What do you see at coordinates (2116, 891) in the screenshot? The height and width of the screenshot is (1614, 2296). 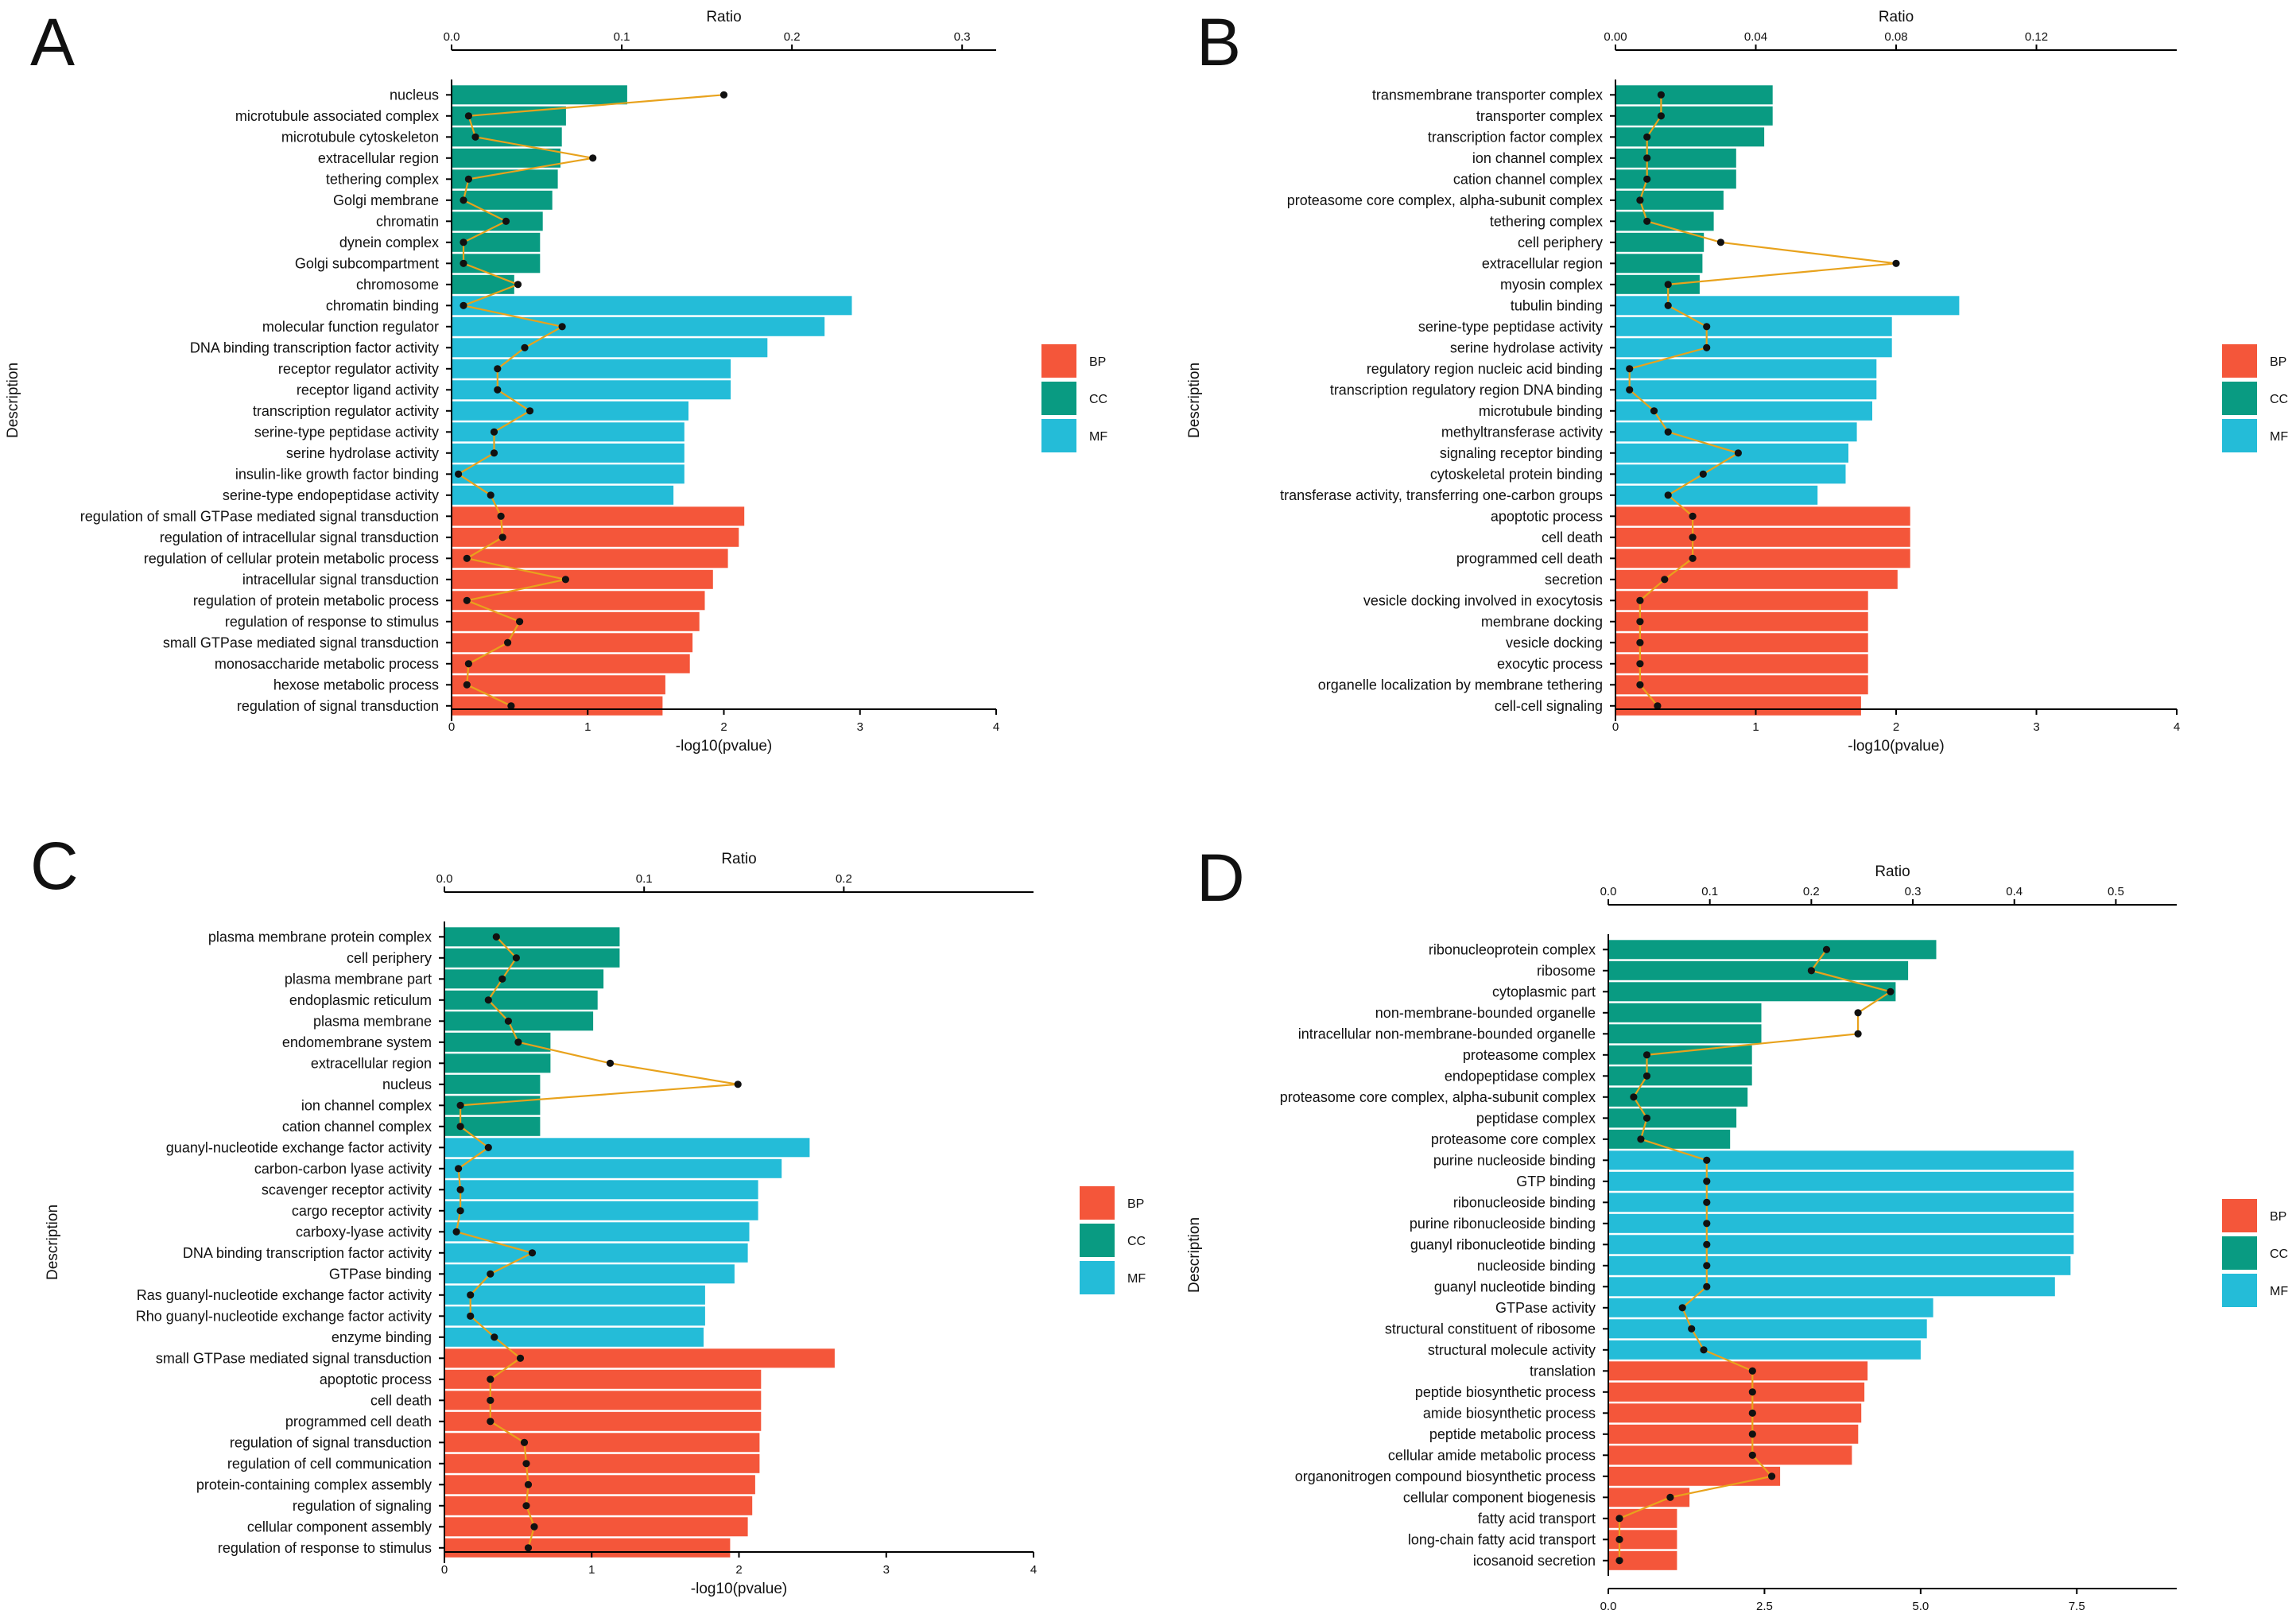 I see `ratio-tick-label: 0.5` at bounding box center [2116, 891].